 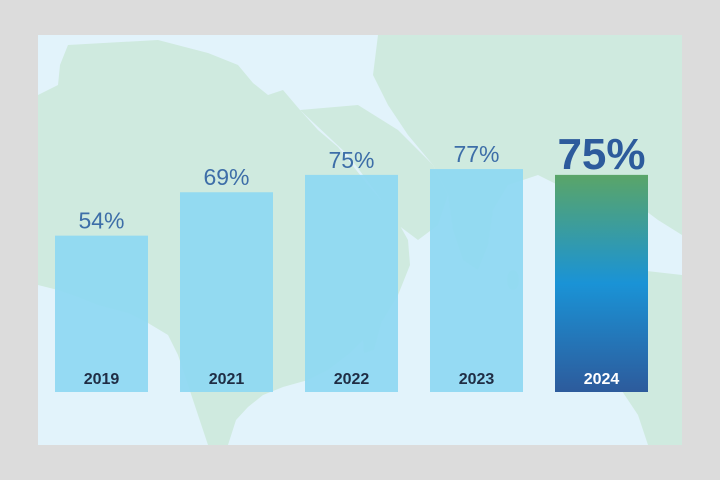 What do you see at coordinates (101, 221) in the screenshot?
I see `value-label-2019: 54%` at bounding box center [101, 221].